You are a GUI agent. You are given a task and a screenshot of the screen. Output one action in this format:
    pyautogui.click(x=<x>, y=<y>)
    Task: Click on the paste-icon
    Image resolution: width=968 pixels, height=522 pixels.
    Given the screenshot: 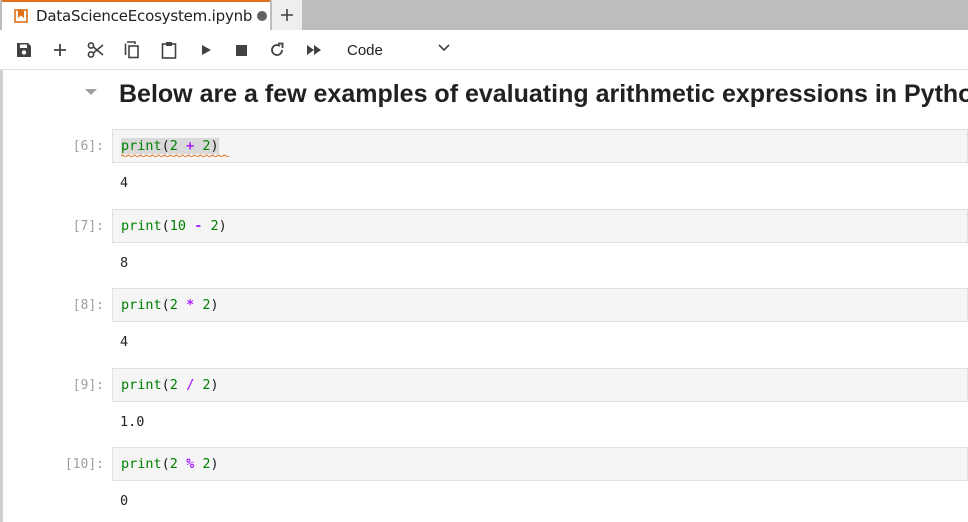 What is the action you would take?
    pyautogui.click(x=169, y=50)
    